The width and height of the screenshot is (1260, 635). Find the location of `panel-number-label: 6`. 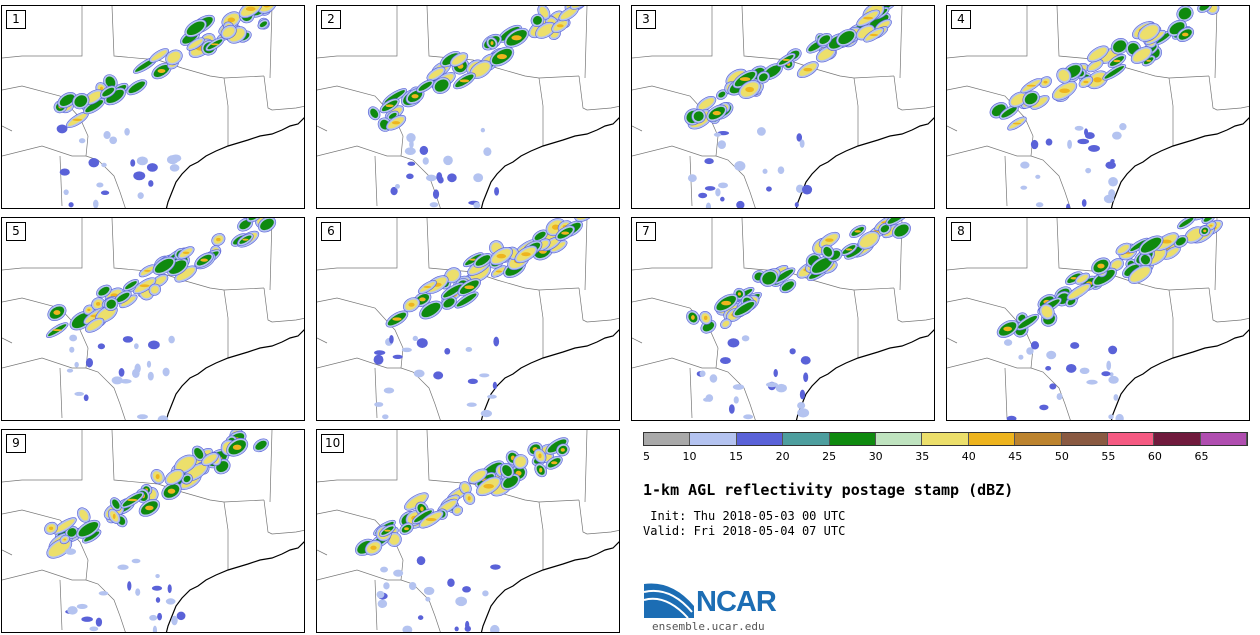

panel-number-label: 6 is located at coordinates (331, 231).